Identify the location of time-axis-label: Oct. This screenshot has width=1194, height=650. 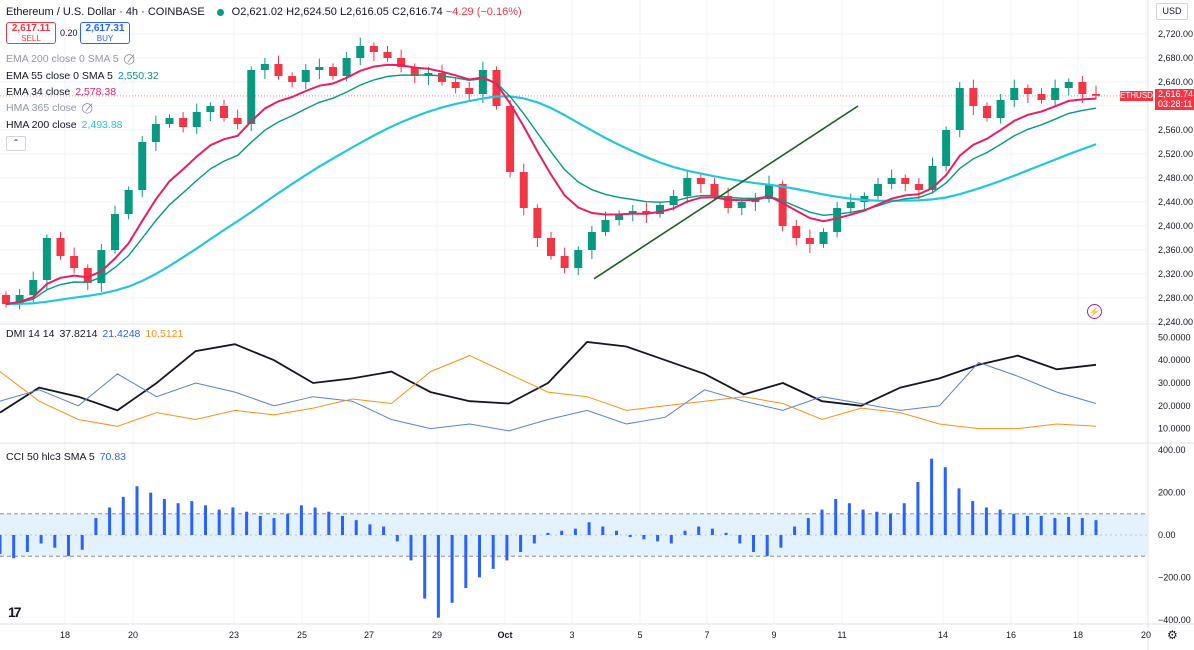
(504, 635).